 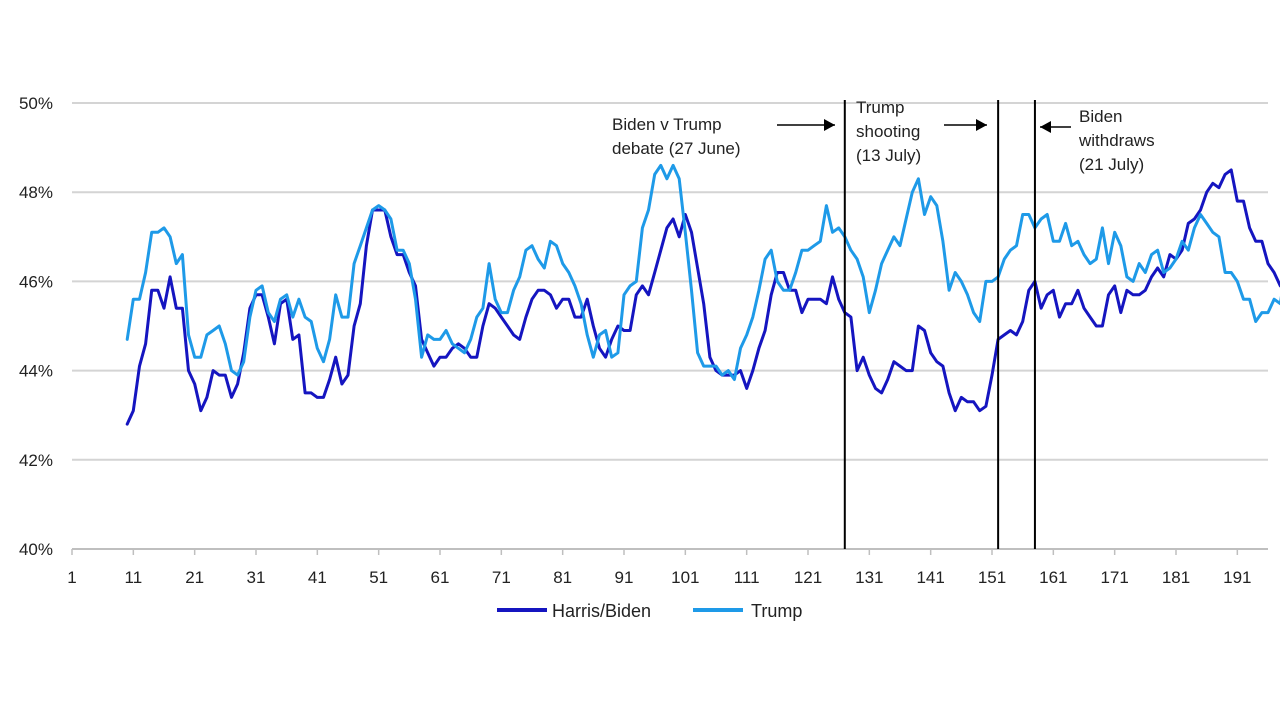 What do you see at coordinates (667, 124) in the screenshot?
I see `event-label: Biden v Trump` at bounding box center [667, 124].